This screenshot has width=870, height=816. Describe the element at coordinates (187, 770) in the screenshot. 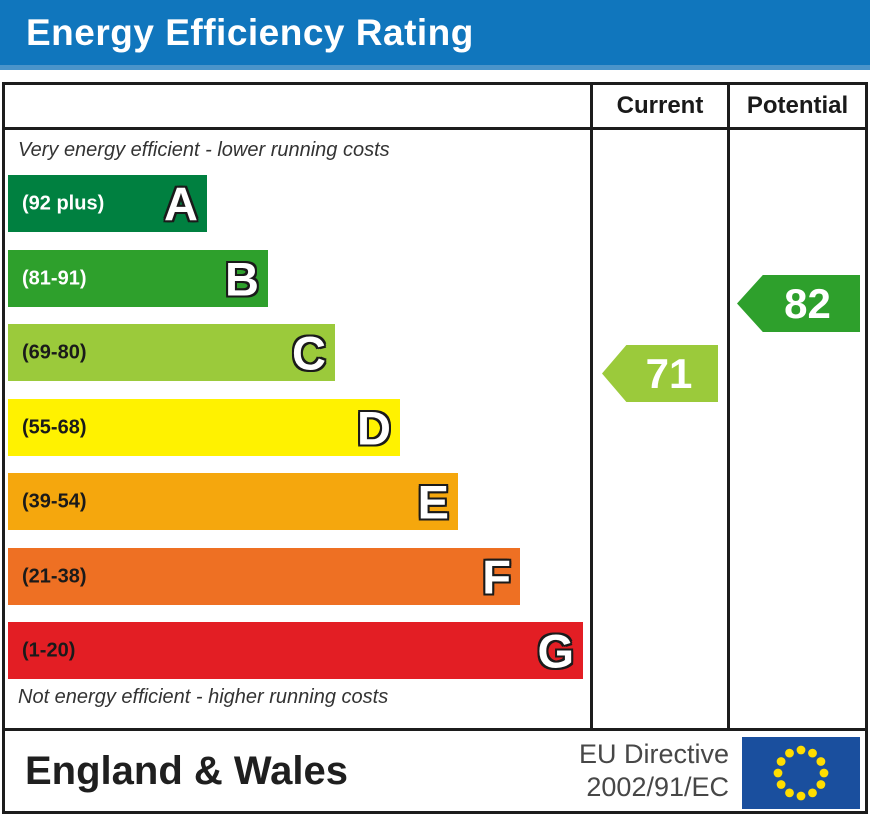

I see `region-label: England & Wales` at that location.